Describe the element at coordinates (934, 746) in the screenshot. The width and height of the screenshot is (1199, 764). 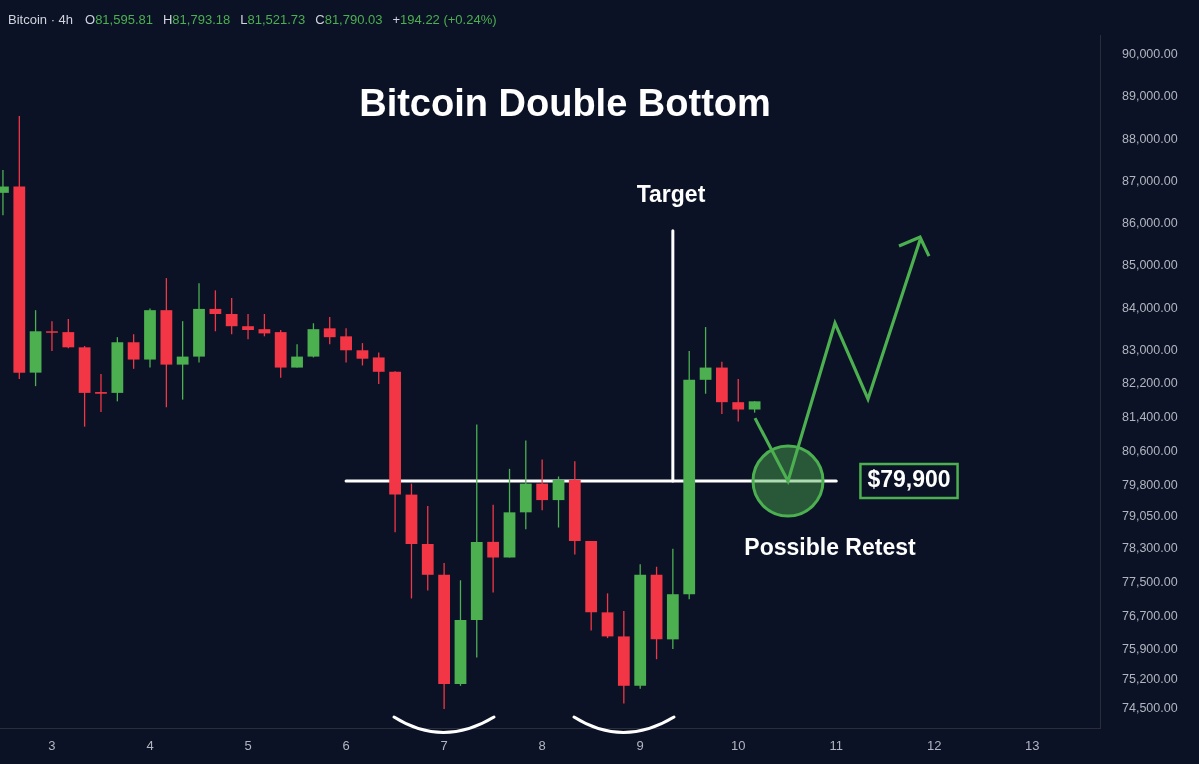
I see `x-tick-label: 12` at that location.